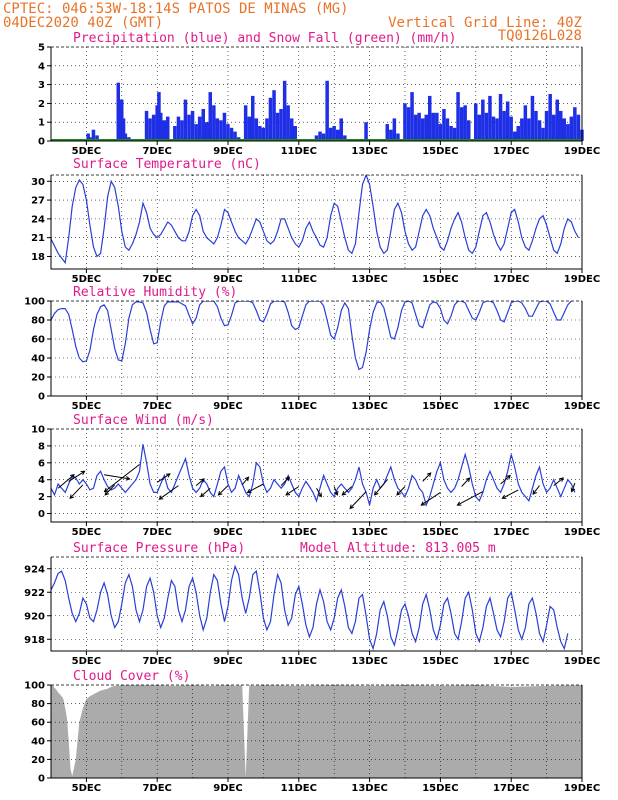  Describe the element at coordinates (41, 480) in the screenshot. I see `wind-ytick-label: 4` at that location.